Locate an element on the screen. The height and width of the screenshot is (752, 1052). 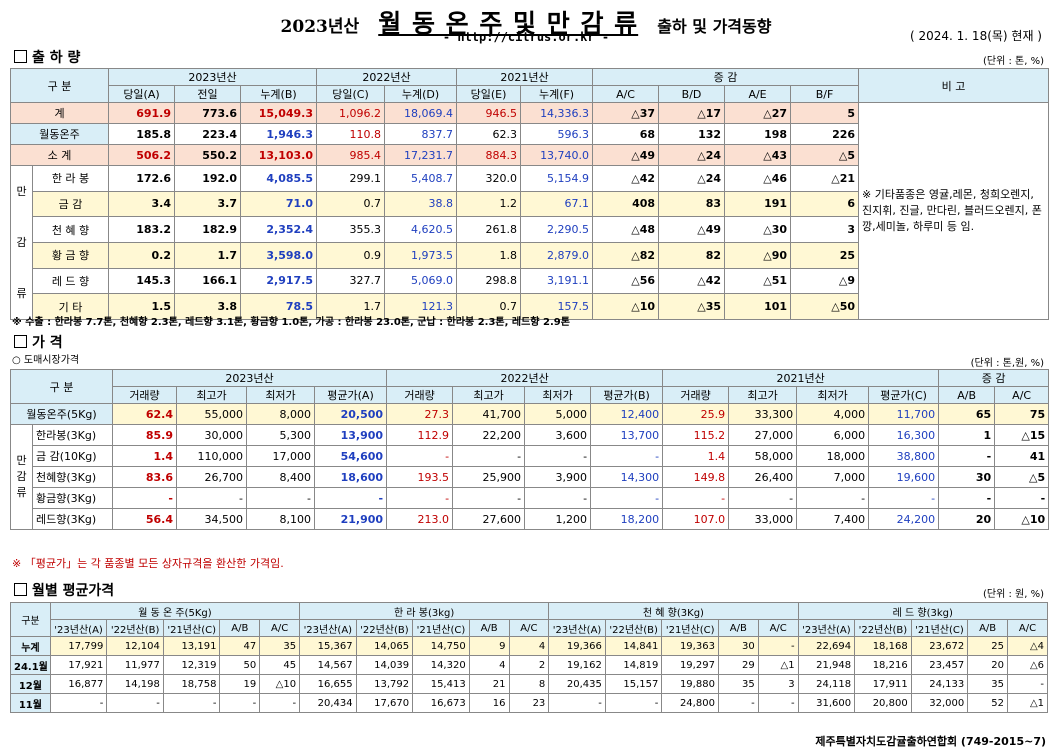
data-cell: 30 is located at coordinates (967, 477).